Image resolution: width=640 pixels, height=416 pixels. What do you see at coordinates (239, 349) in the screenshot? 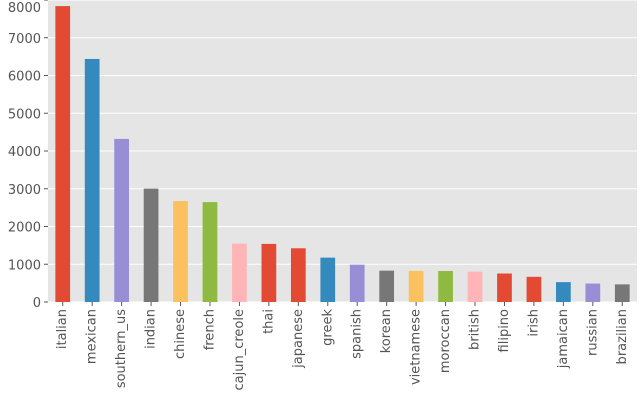
I see `x-tick-label-cajun_creole: cajun_creole` at bounding box center [239, 349].